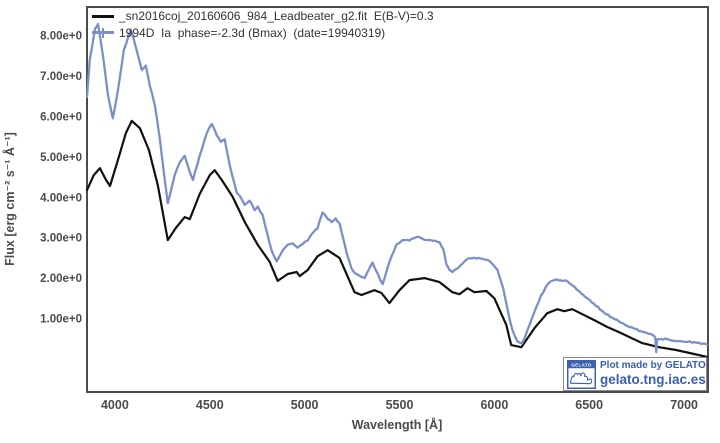 Image resolution: width=720 pixels, height=443 pixels. What do you see at coordinates (61, 198) in the screenshot?
I see `y-tick-label: 4.00e+0` at bounding box center [61, 198].